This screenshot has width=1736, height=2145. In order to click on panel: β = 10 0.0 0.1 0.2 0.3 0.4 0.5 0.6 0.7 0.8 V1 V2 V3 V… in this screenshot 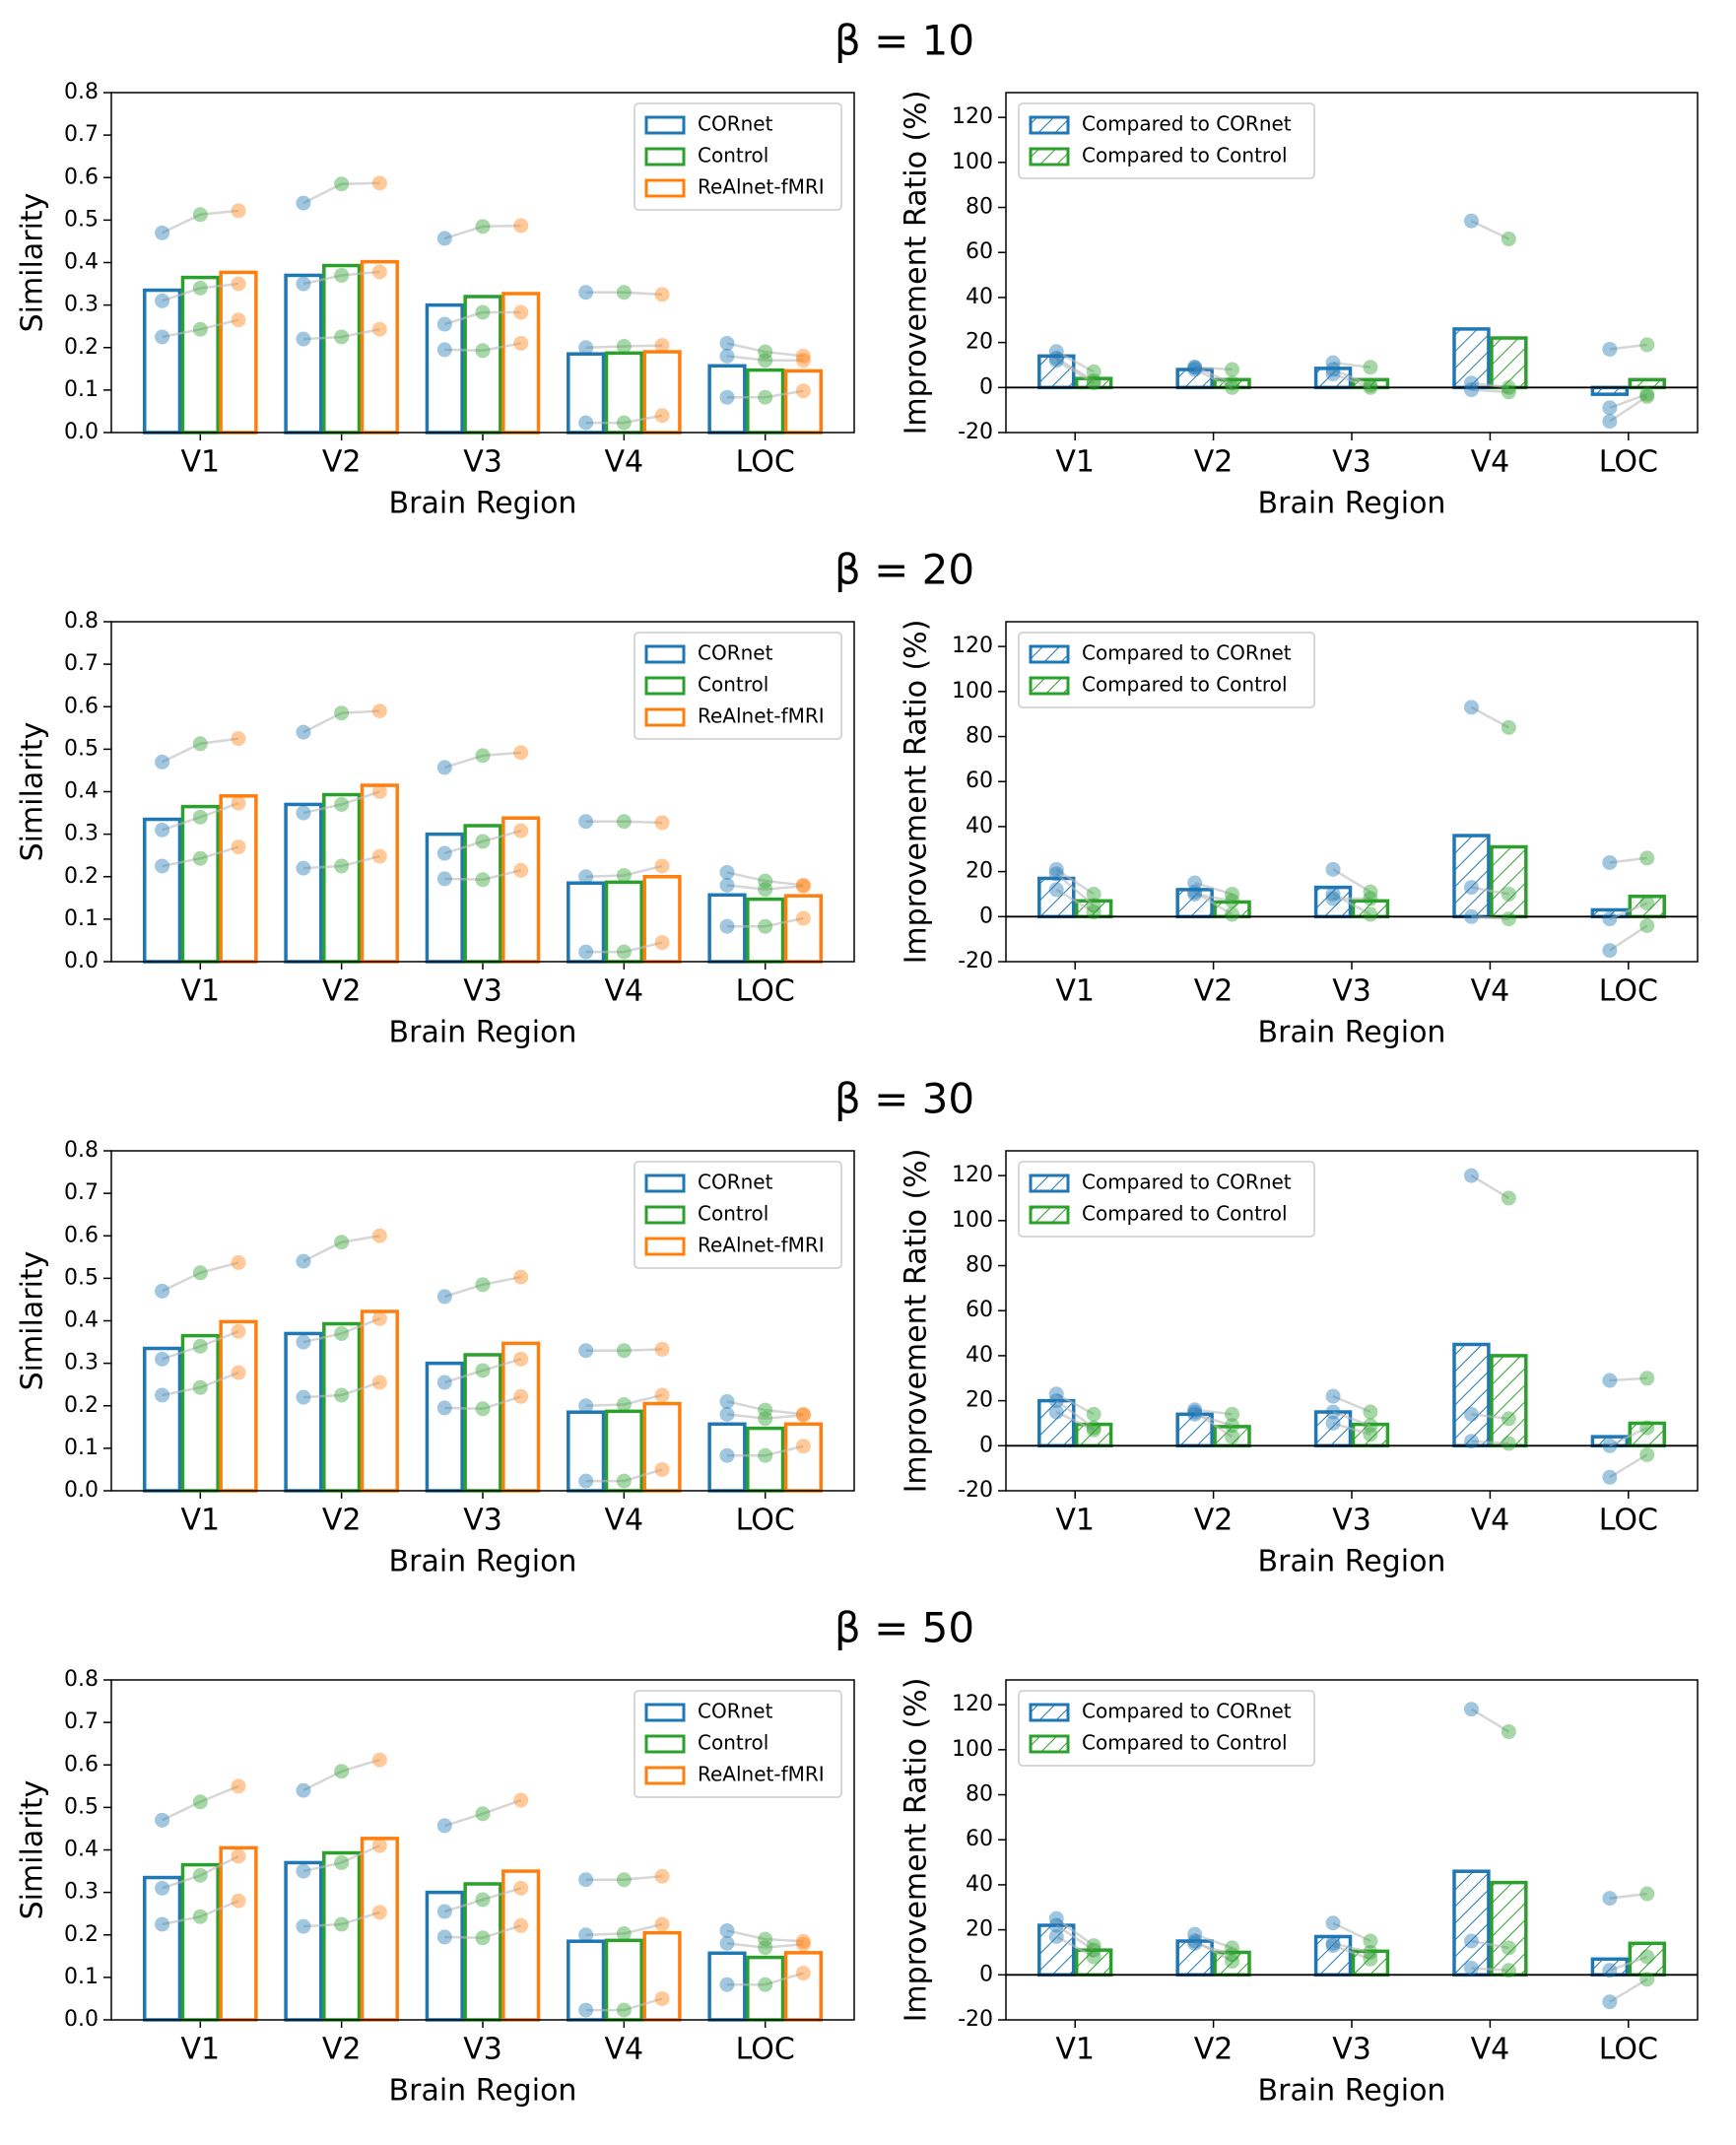, I will do `click(495, 269)`.